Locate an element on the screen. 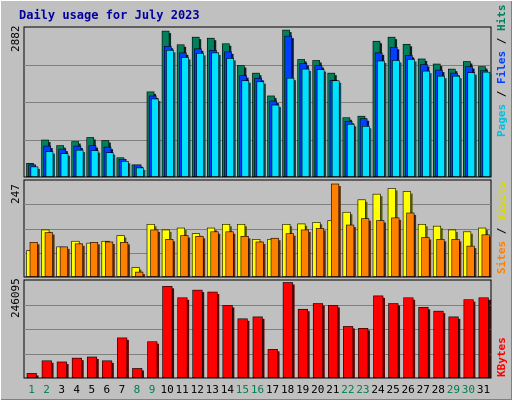 Image resolution: width=512 pixels, height=400 pixels. day-label: 30 is located at coordinates (468, 389).